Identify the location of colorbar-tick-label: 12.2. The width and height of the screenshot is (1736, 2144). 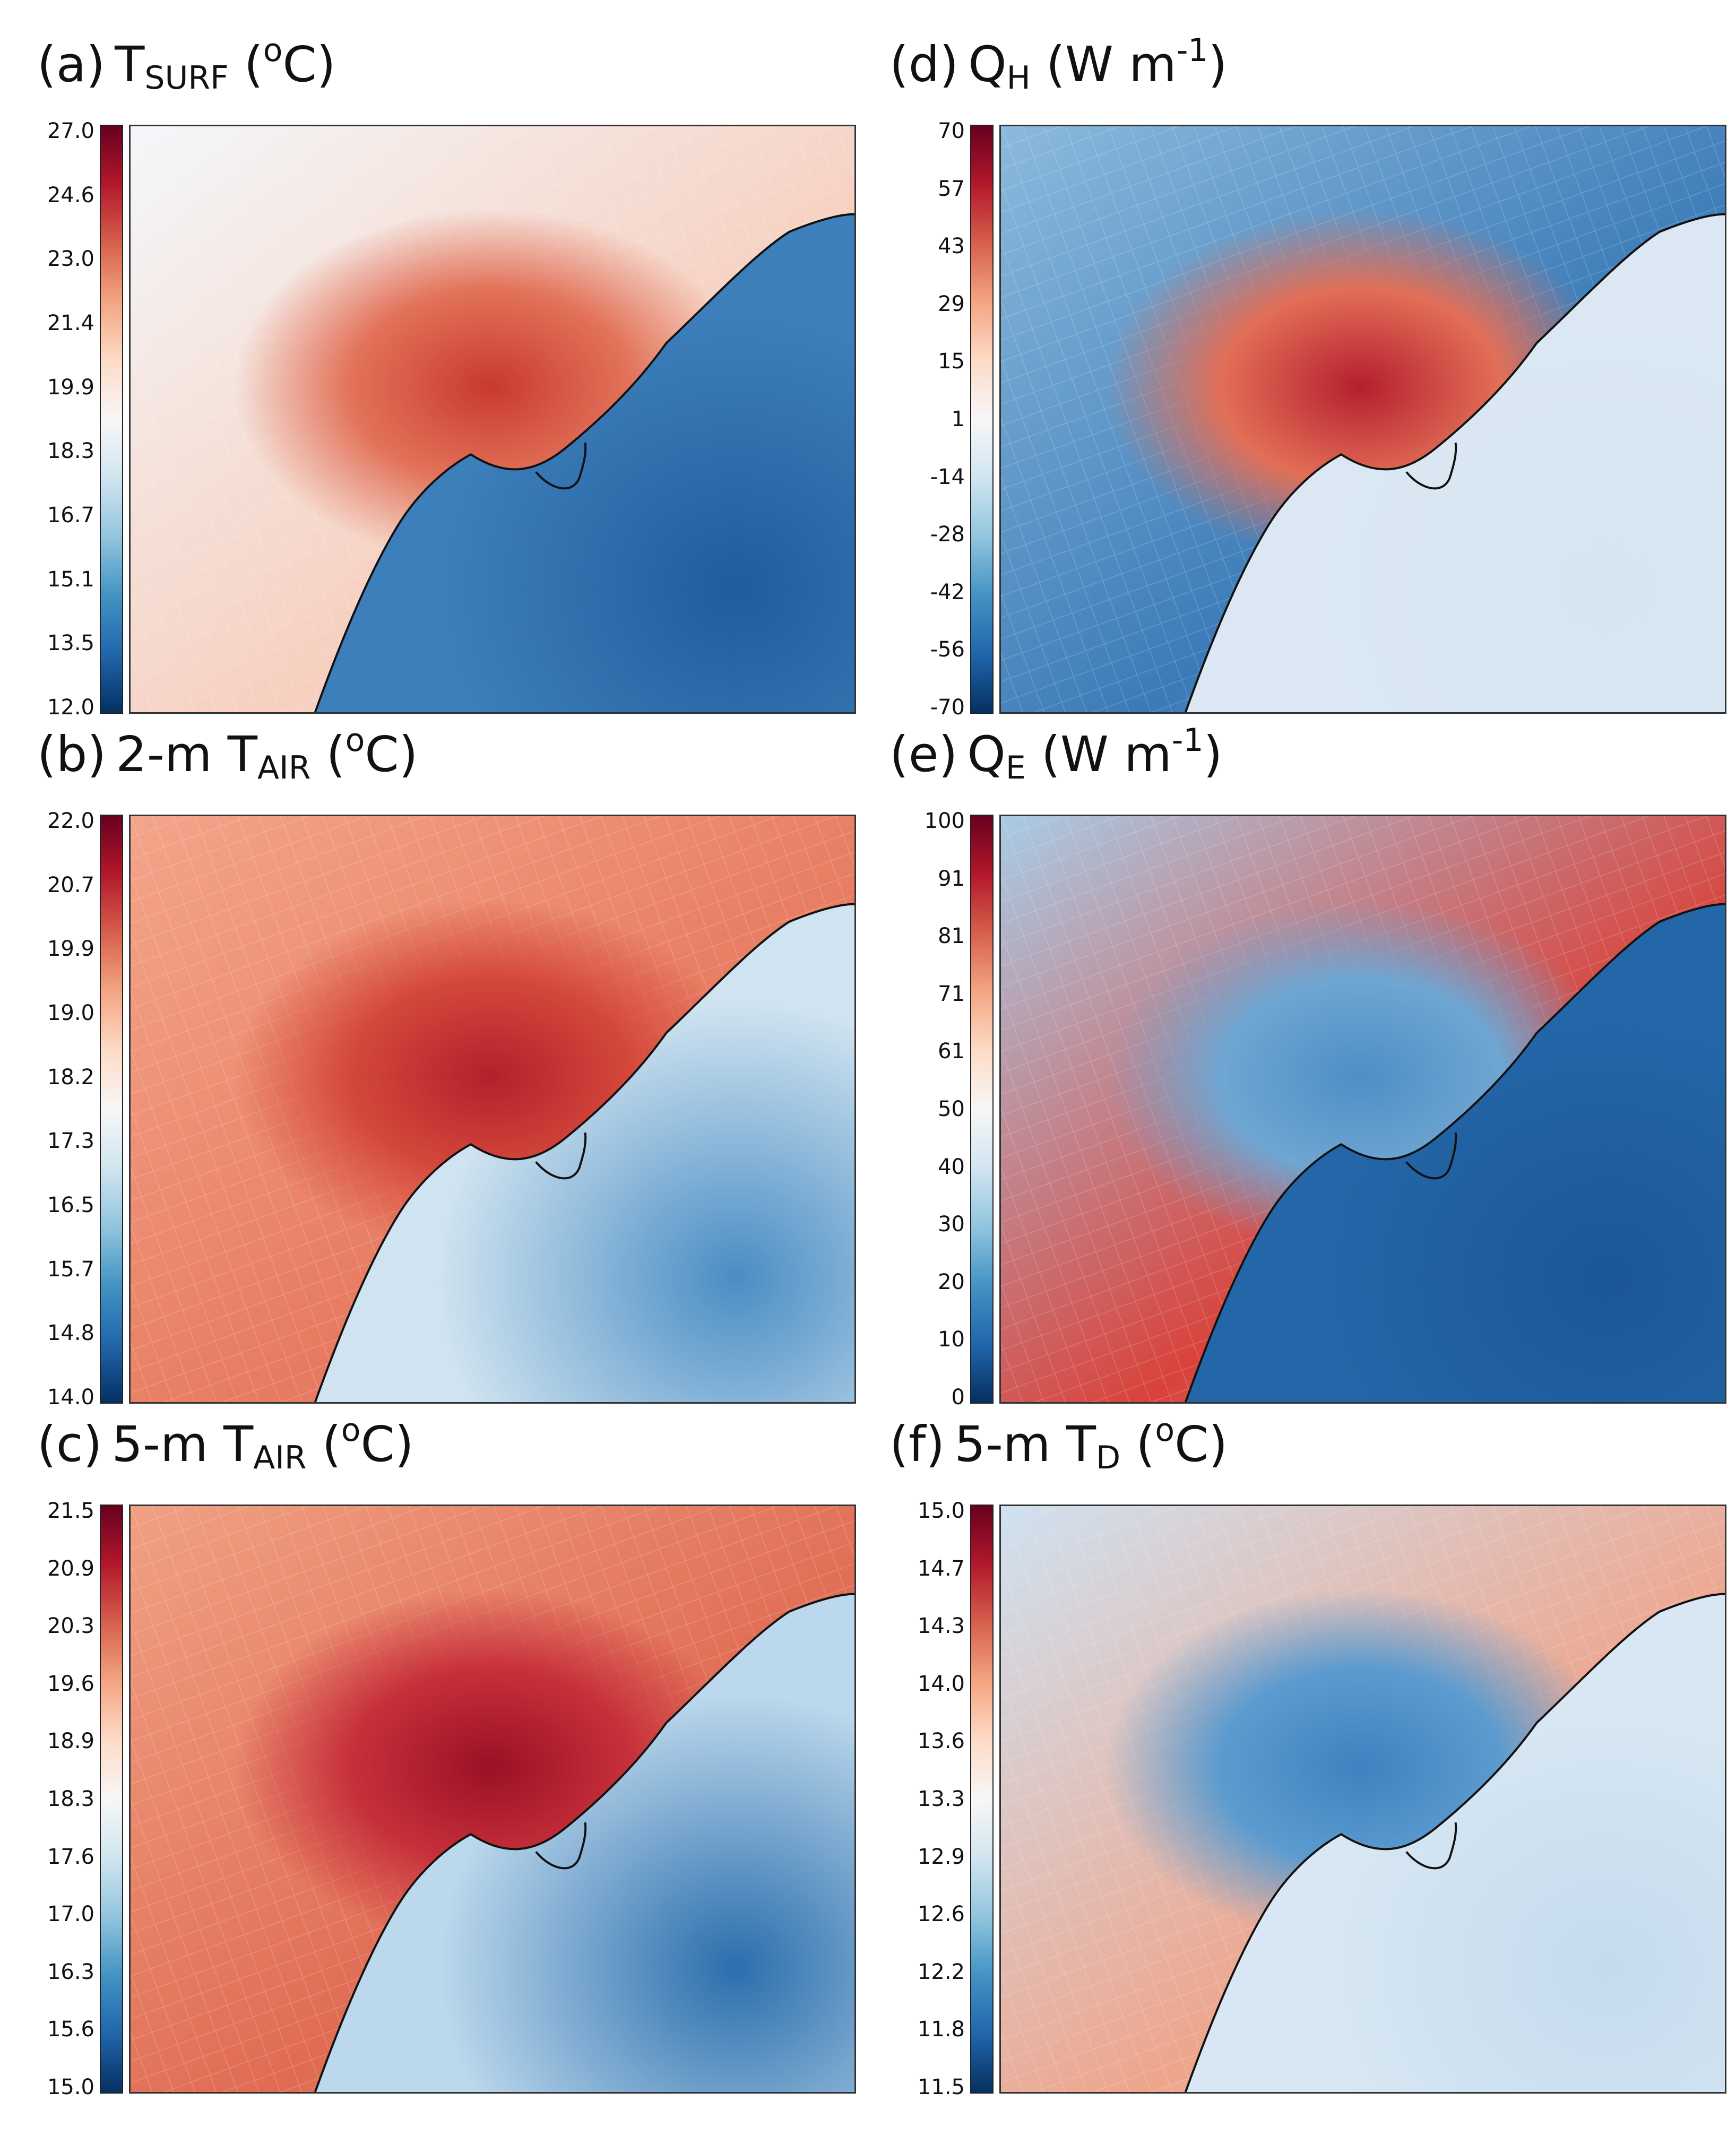
(941, 1972).